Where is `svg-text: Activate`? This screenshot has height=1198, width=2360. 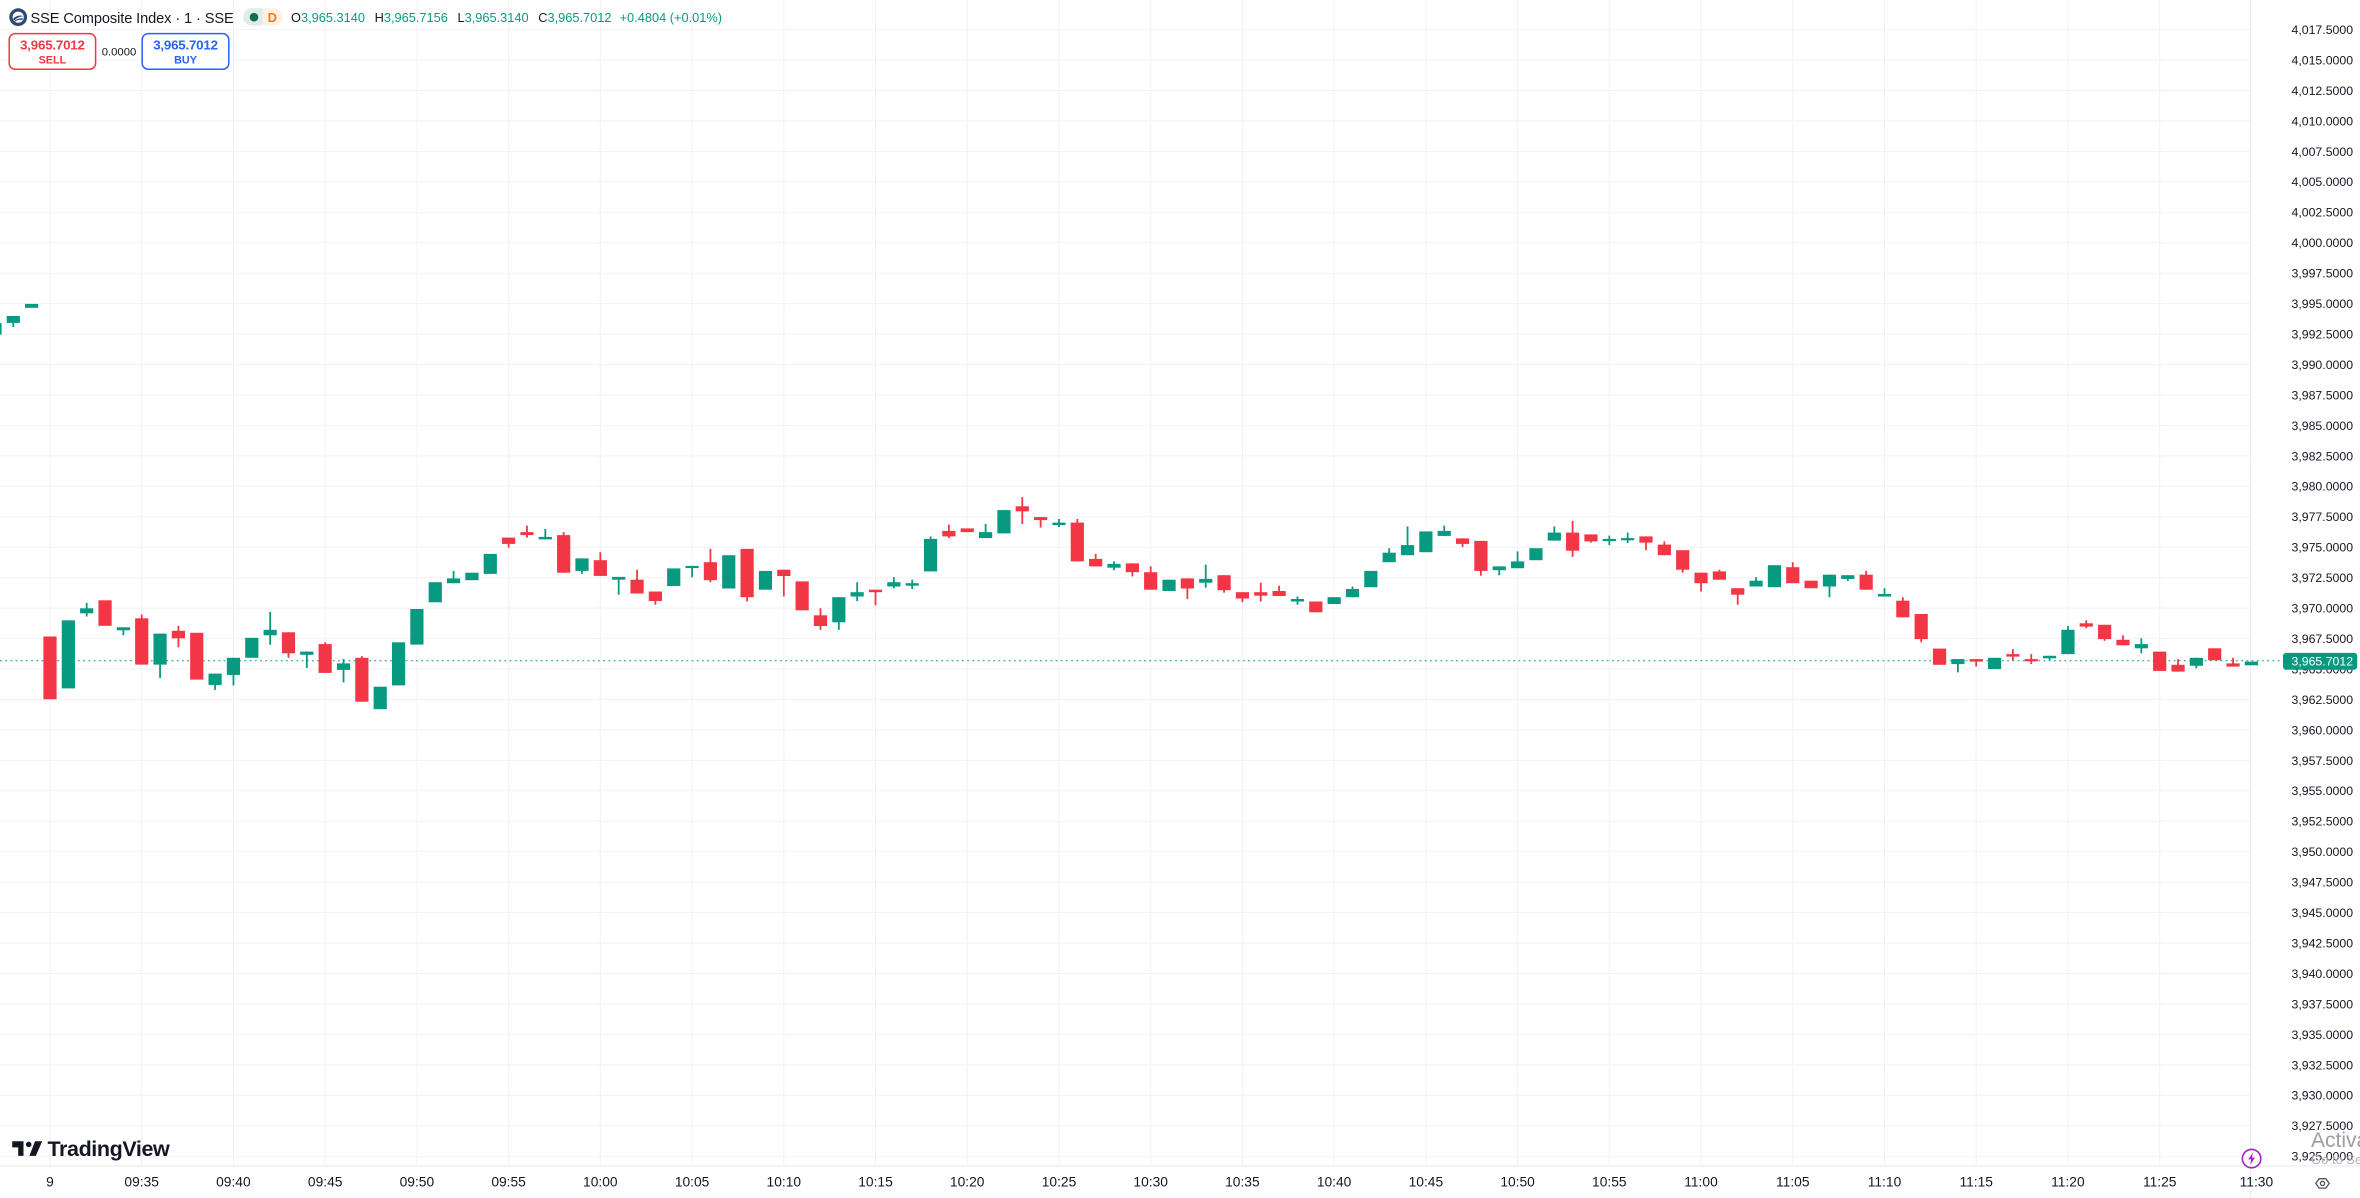
svg-text: Activate is located at coordinates (2335, 1140).